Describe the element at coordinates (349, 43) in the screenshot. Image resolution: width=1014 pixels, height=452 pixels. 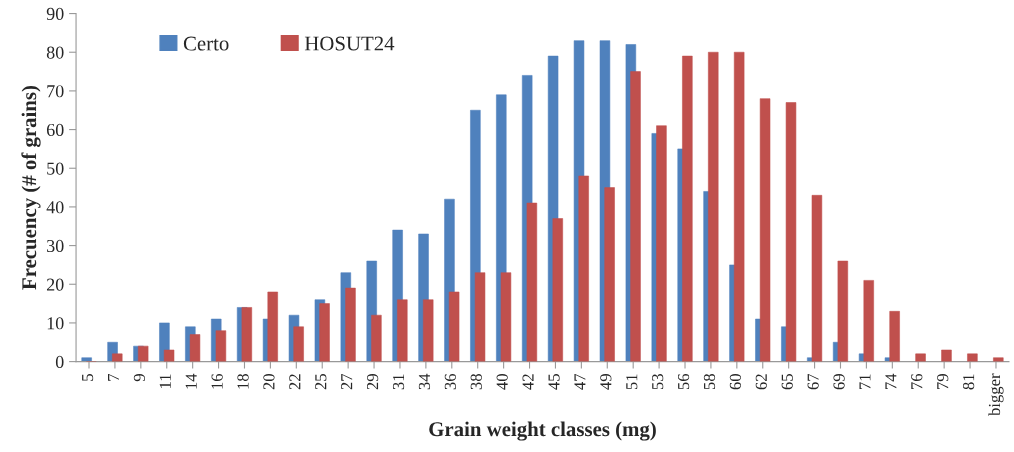
I see `legend-label: HOSUT24` at that location.